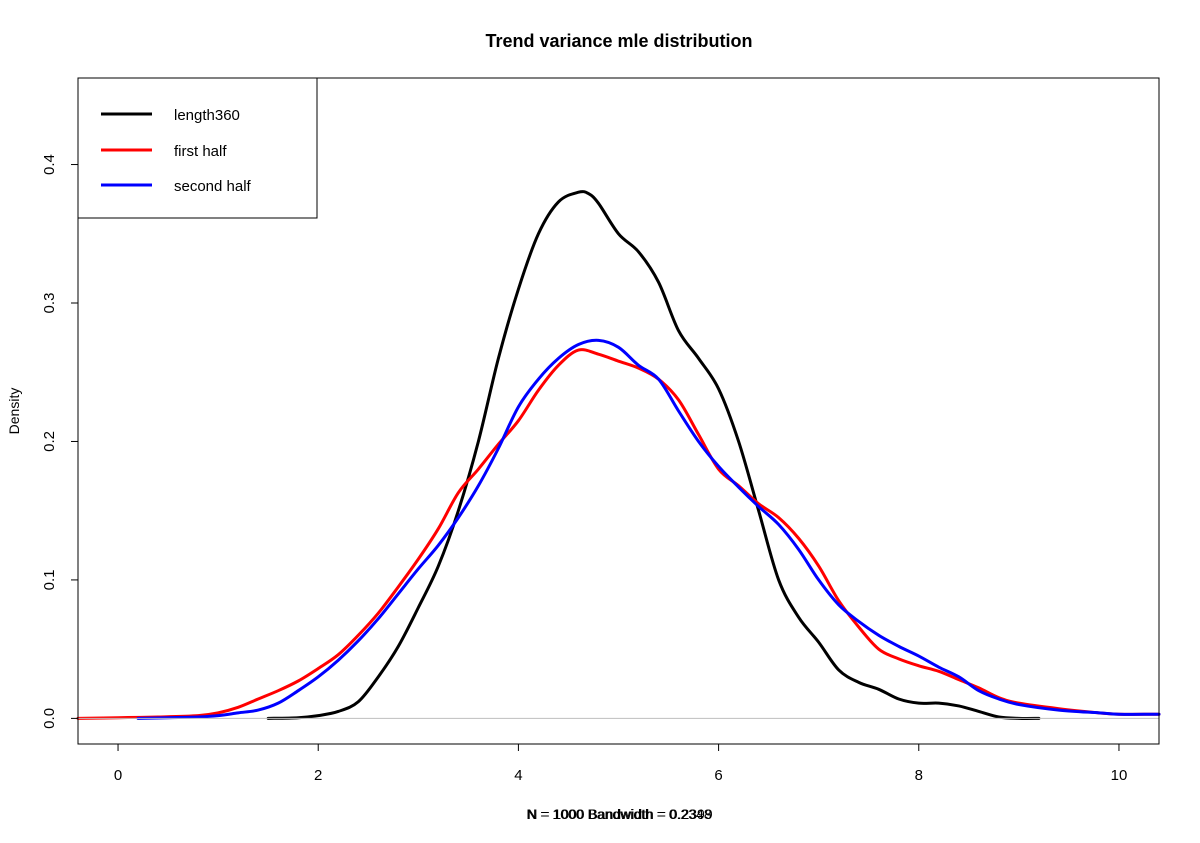 The height and width of the screenshot is (843, 1200). I want to click on legend-label-second-half: second half, so click(213, 186).